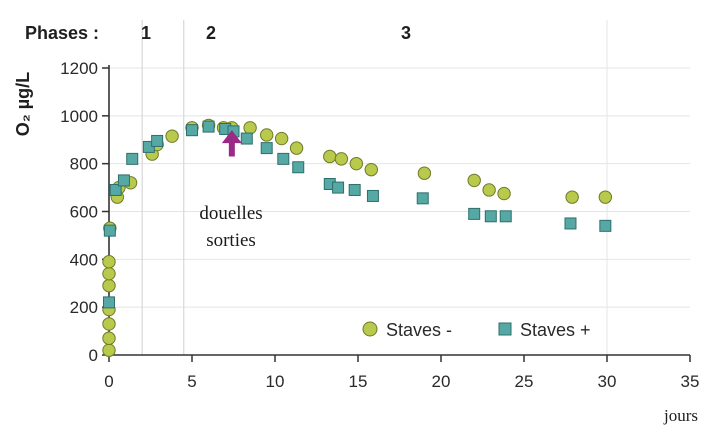 The image size is (708, 429). Describe the element at coordinates (441, 381) in the screenshot. I see `x-tick-label: 20` at that location.